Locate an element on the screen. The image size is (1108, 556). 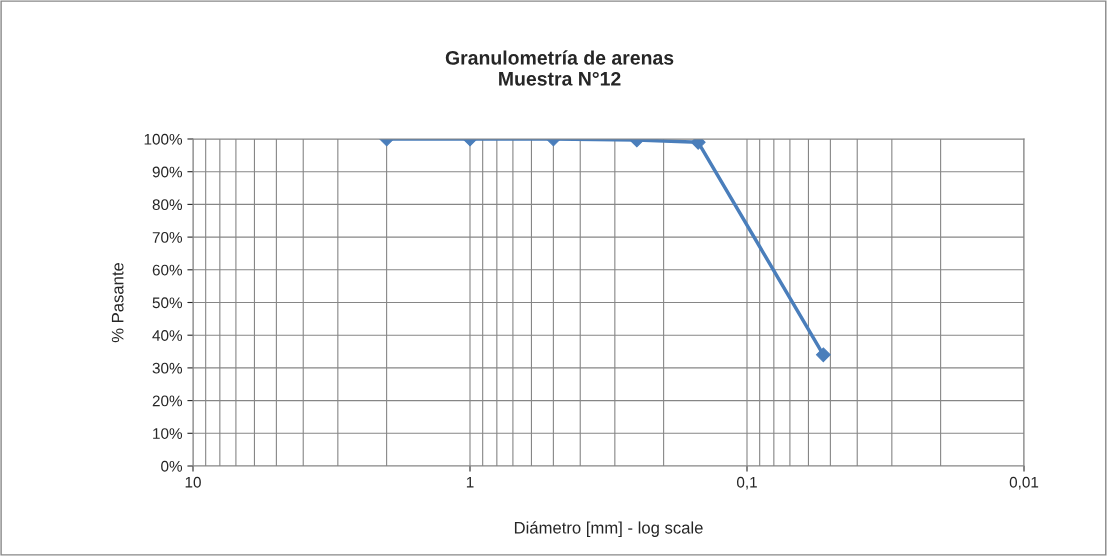
y-tick-label: 80% is located at coordinates (167, 205).